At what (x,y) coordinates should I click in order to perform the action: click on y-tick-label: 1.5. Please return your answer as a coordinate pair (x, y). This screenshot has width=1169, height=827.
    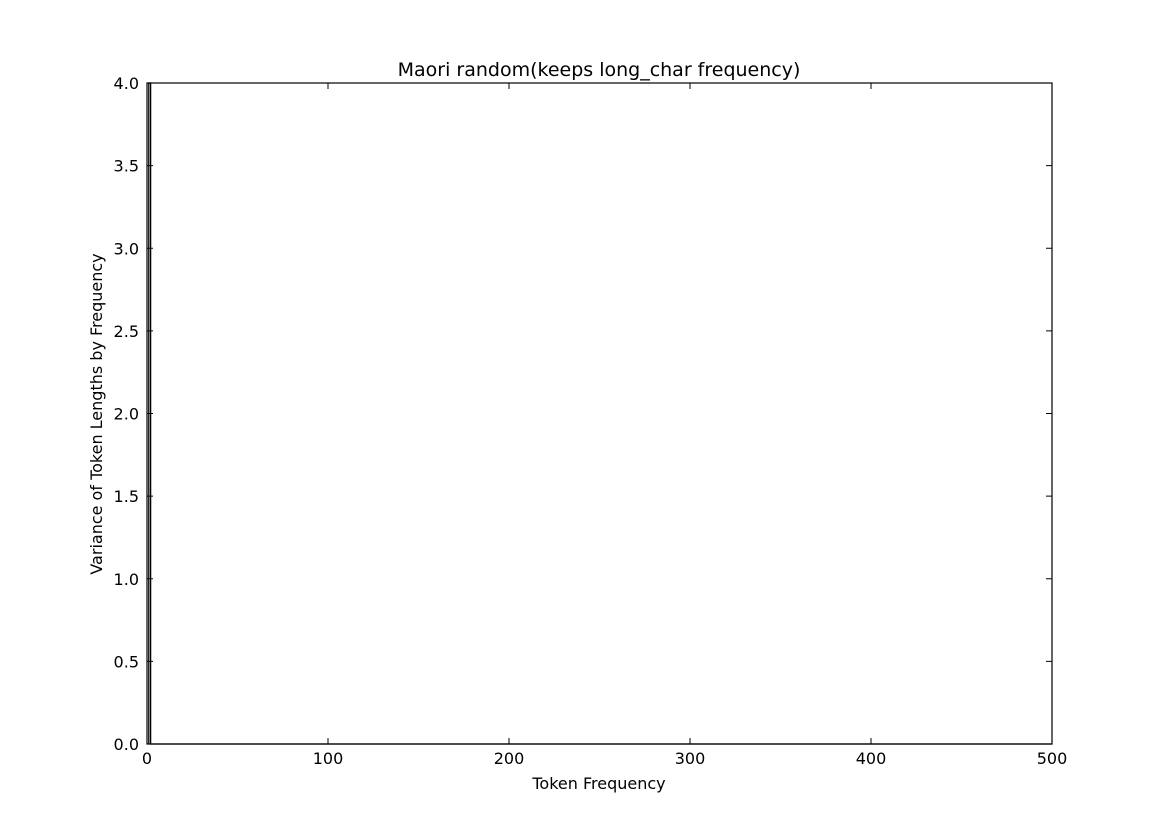
    Looking at the image, I should click on (126, 496).